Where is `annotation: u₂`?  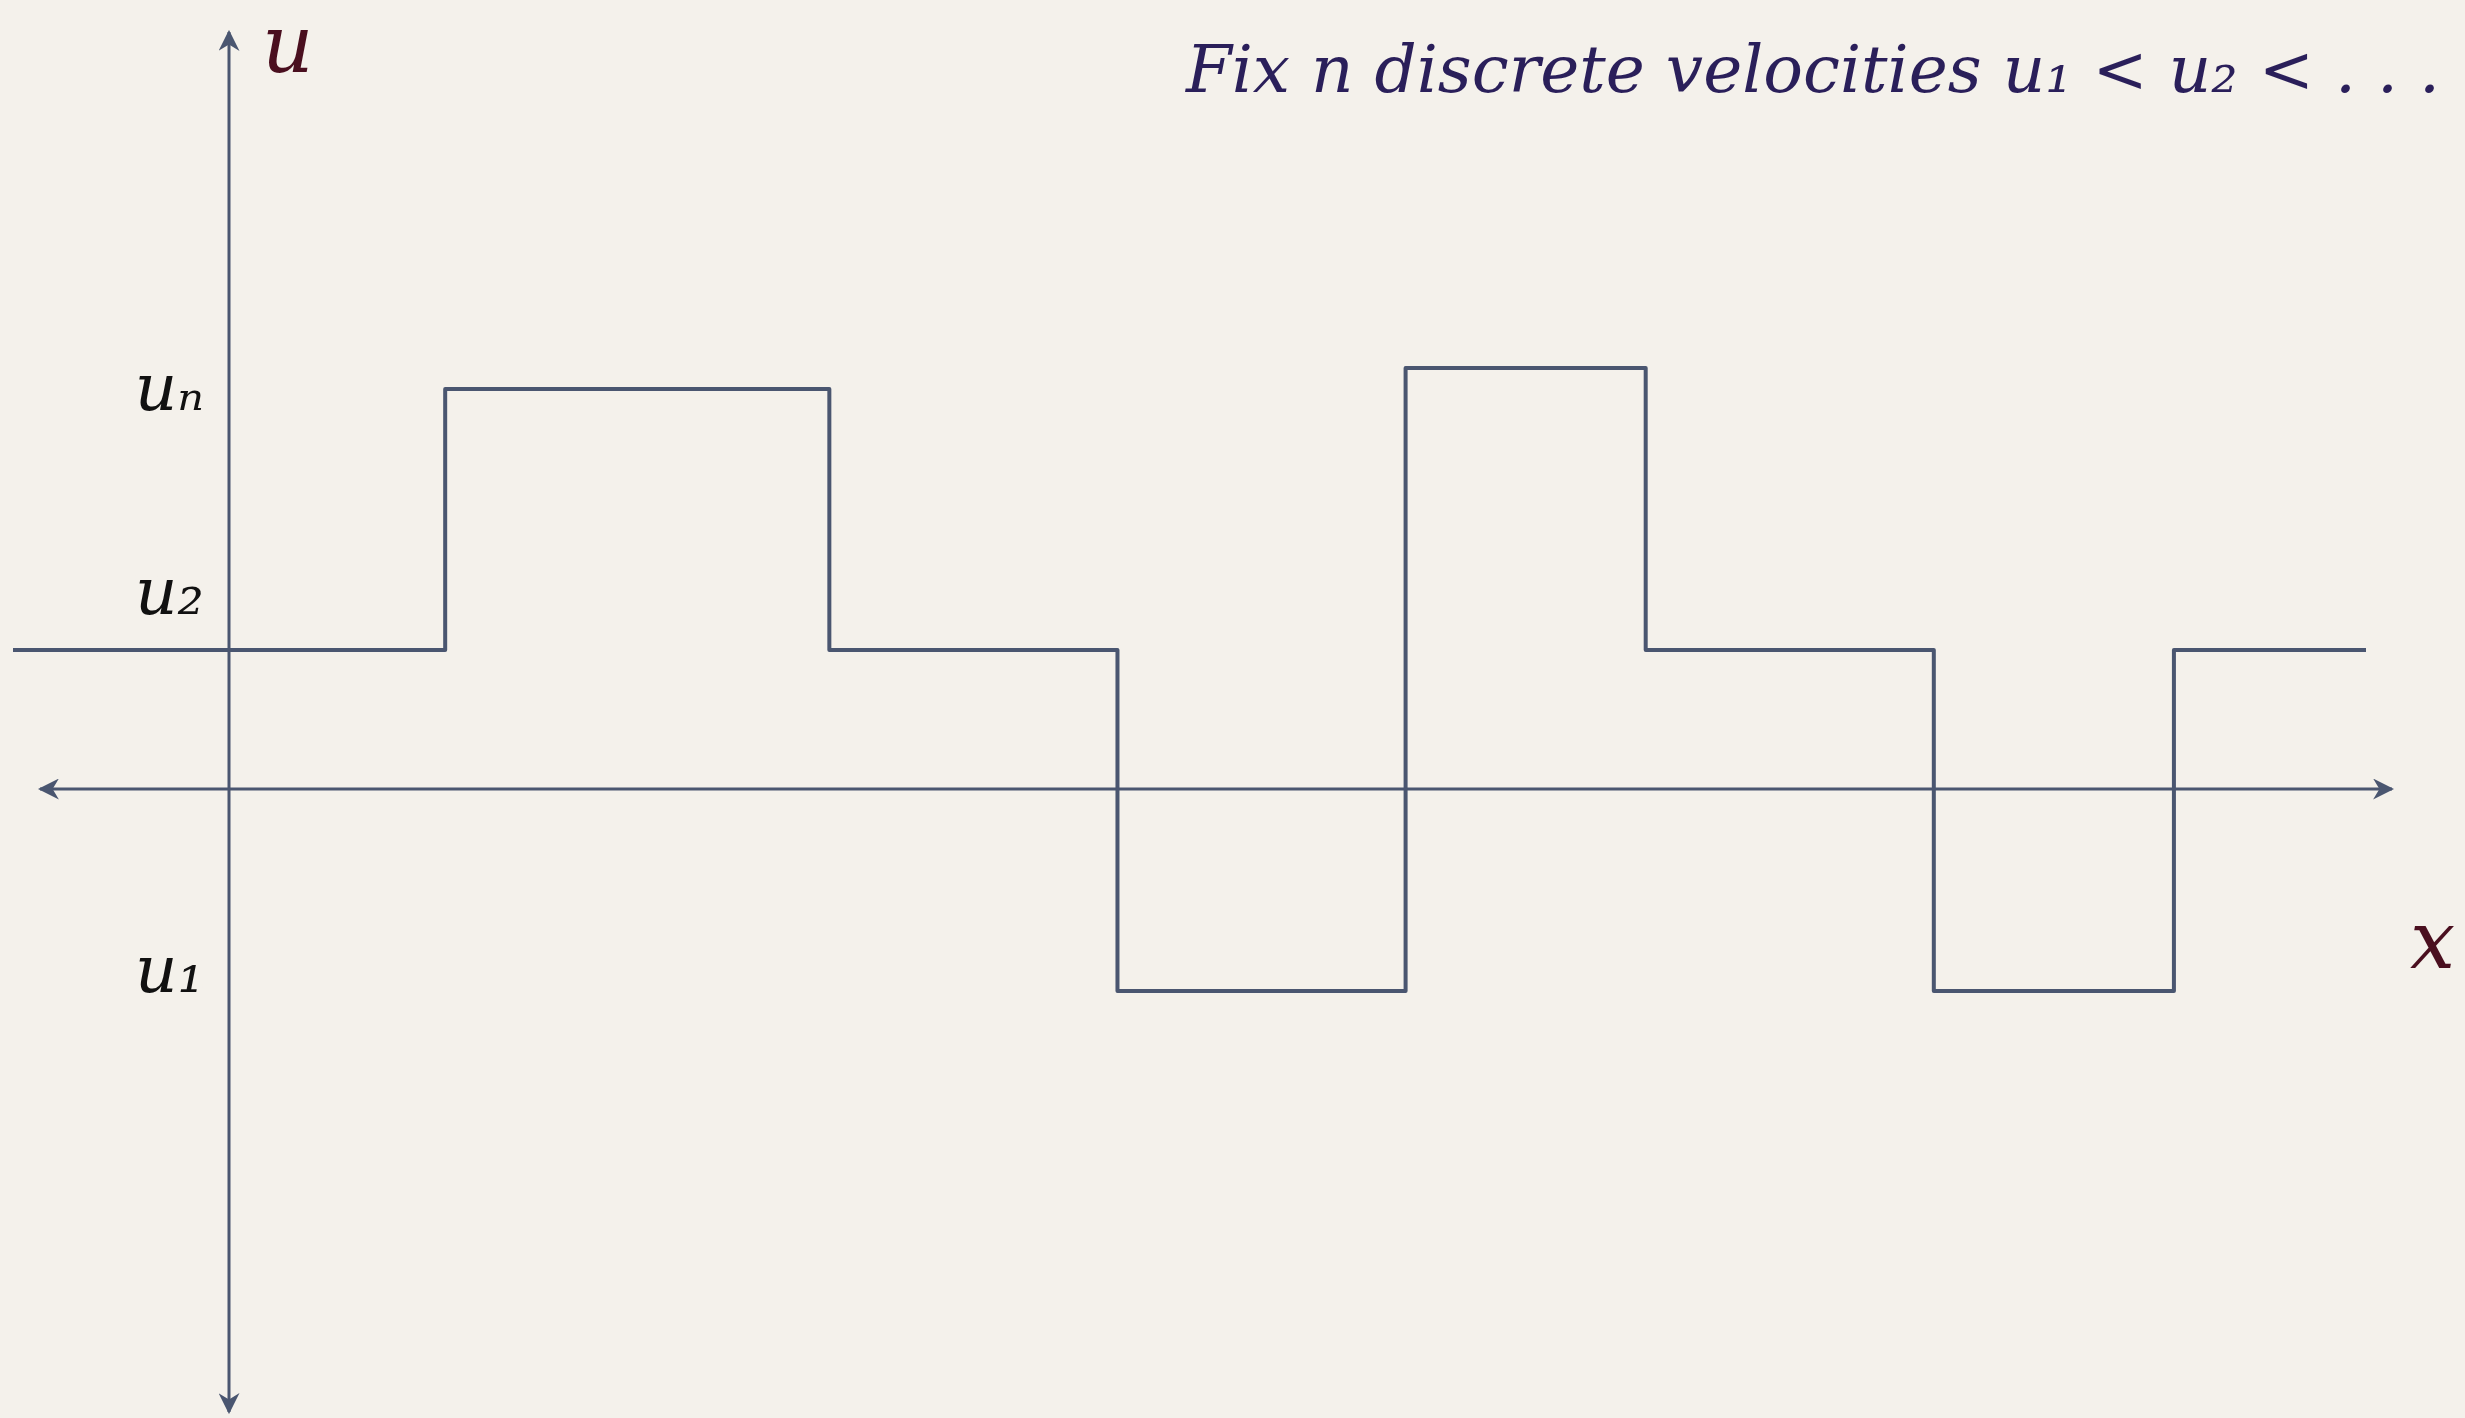 annotation: u₂ is located at coordinates (169, 591).